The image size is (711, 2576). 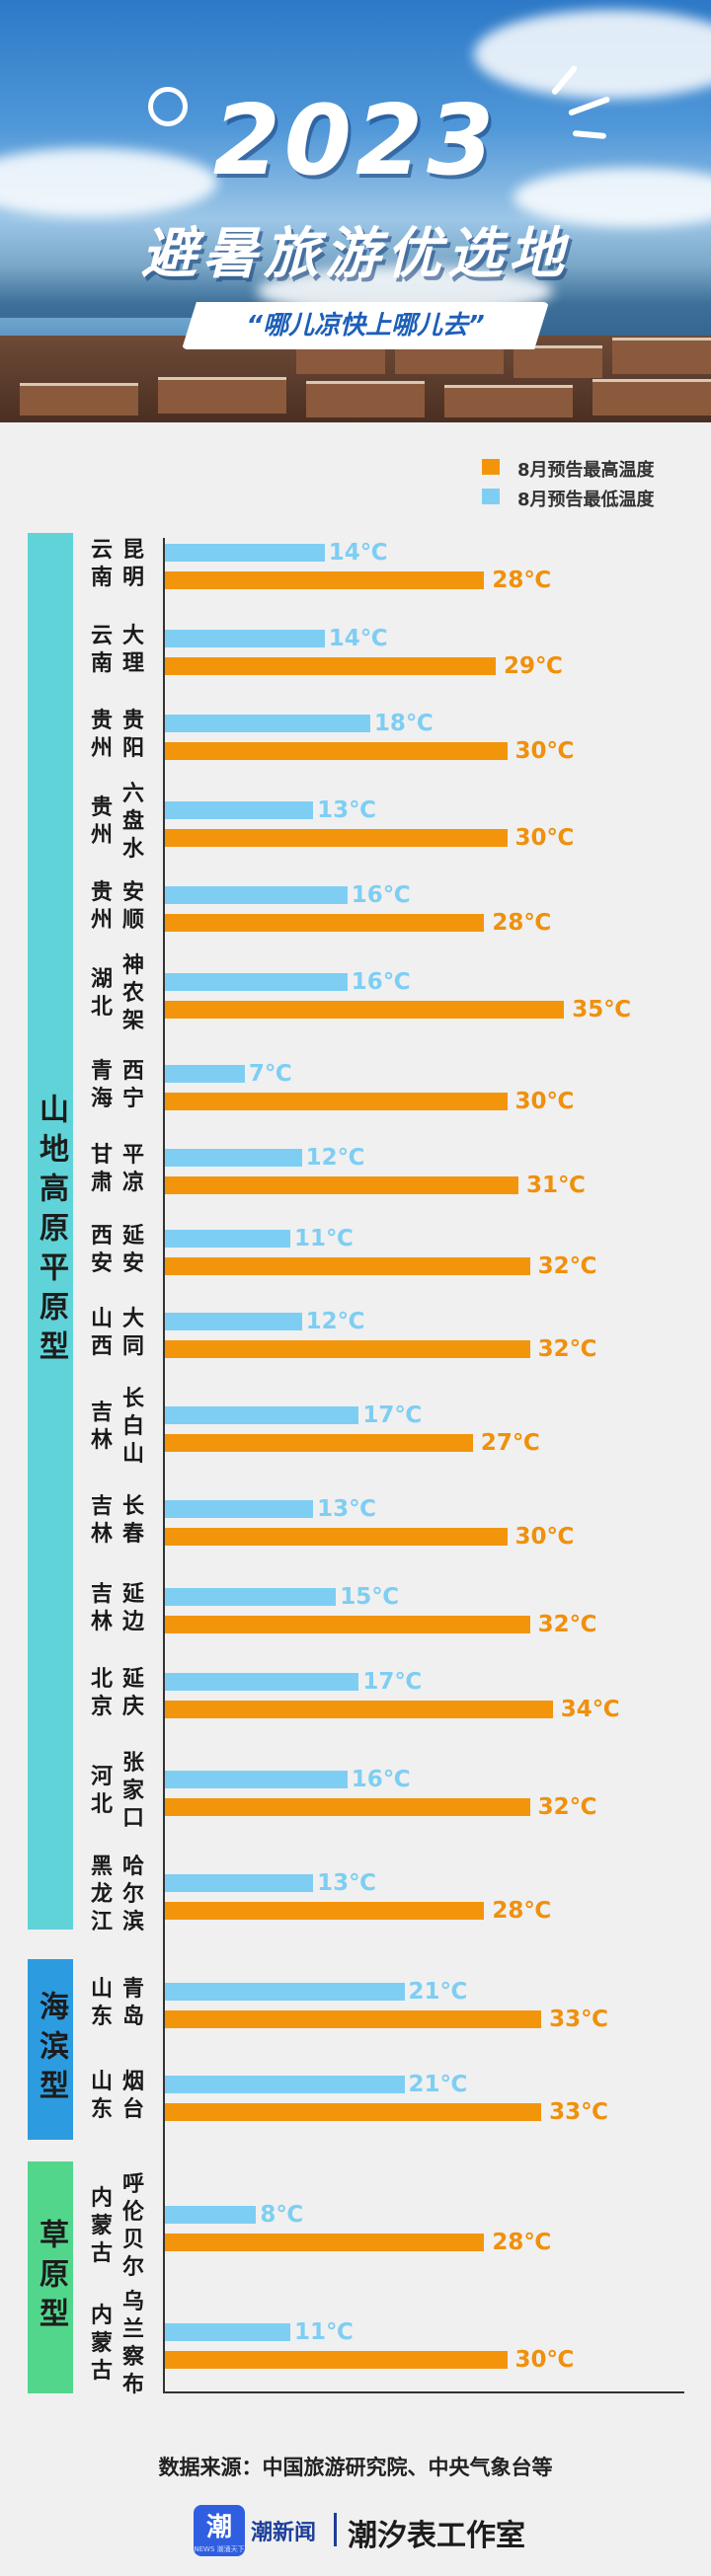 What do you see at coordinates (133, 564) in the screenshot?
I see `city-label: 昆明` at bounding box center [133, 564].